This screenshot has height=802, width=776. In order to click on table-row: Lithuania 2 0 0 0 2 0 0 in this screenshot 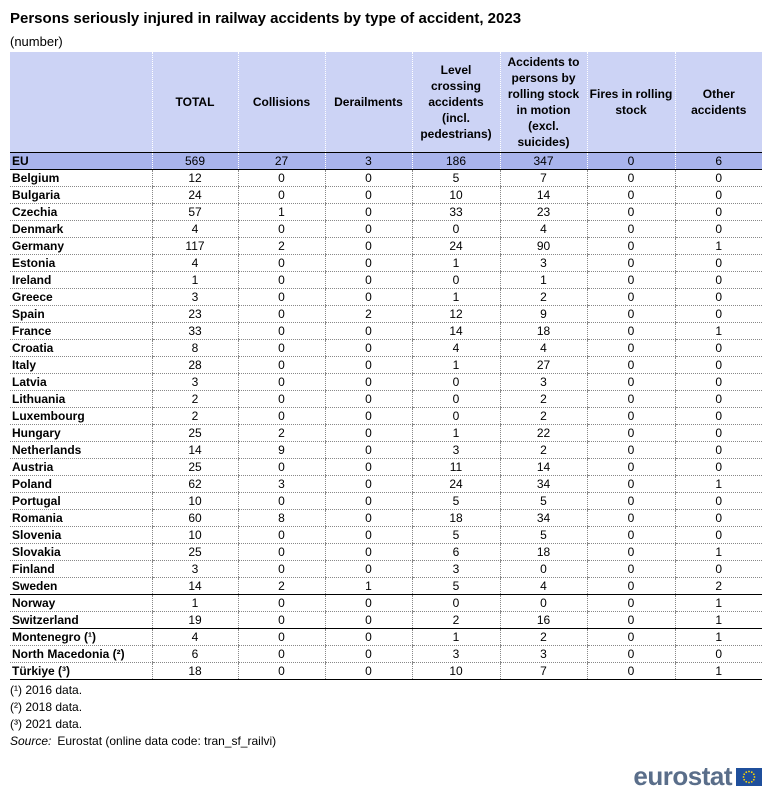, I will do `click(386, 399)`.